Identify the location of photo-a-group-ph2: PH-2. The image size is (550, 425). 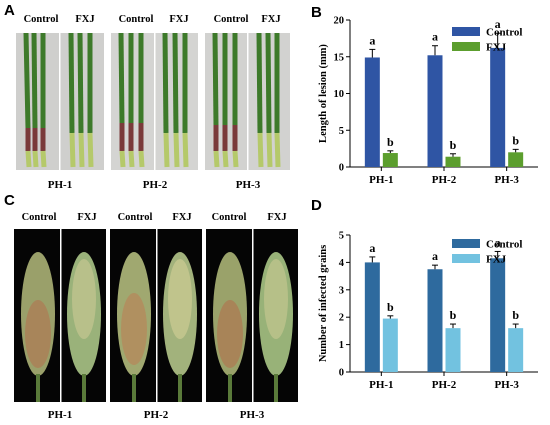
(155, 185).